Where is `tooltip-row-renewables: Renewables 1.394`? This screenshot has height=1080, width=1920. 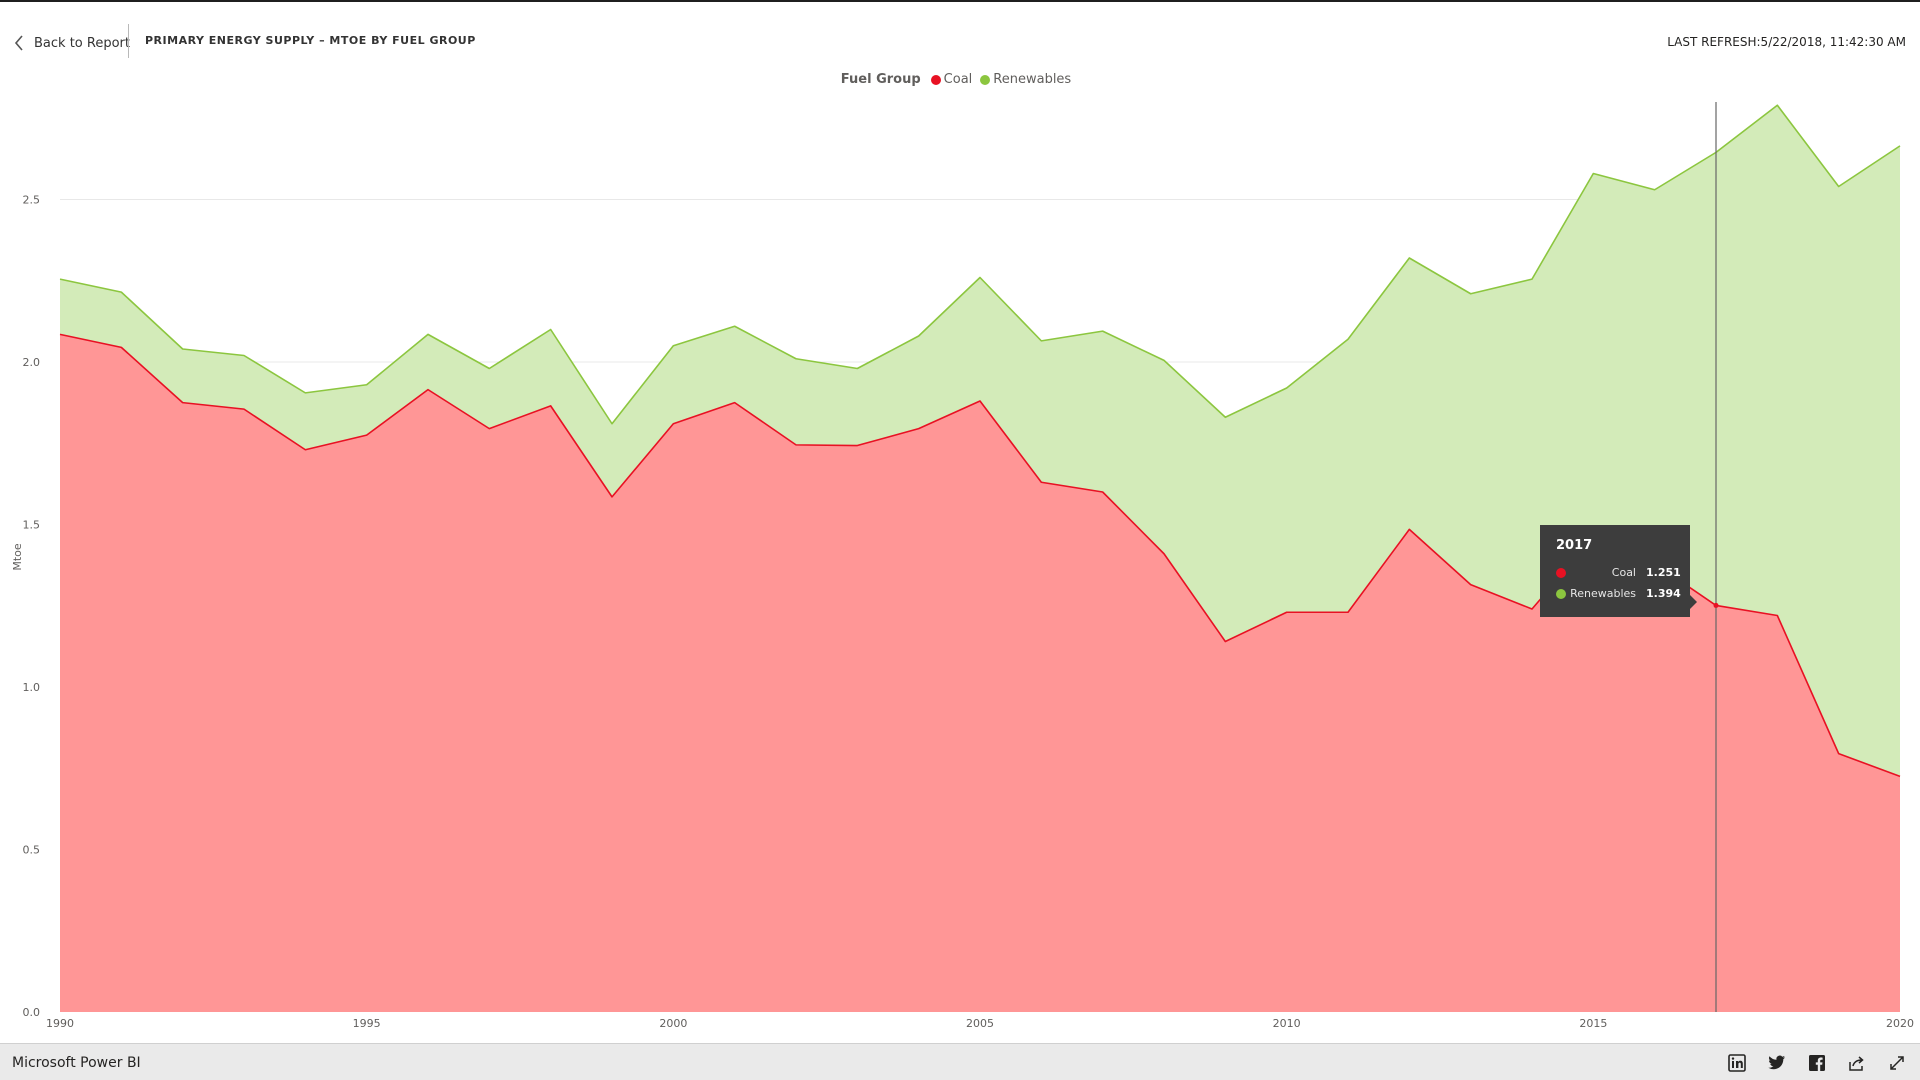
tooltip-row-renewables: Renewables 1.394 is located at coordinates (1618, 593).